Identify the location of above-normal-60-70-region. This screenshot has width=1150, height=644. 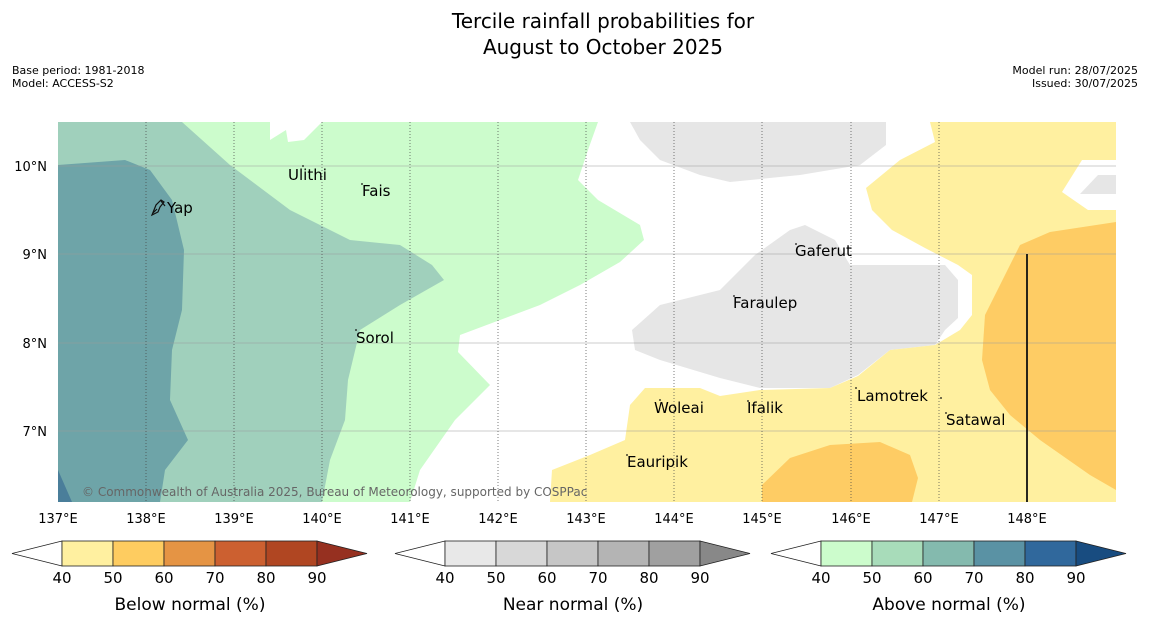
(123, 331).